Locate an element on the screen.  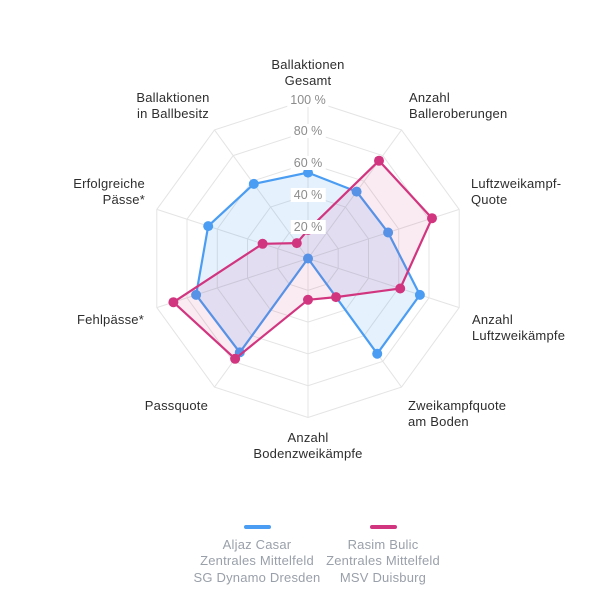
axis-label-zweikampfquote-am-boden: Zweikampfquote am Boden is located at coordinates (457, 414).